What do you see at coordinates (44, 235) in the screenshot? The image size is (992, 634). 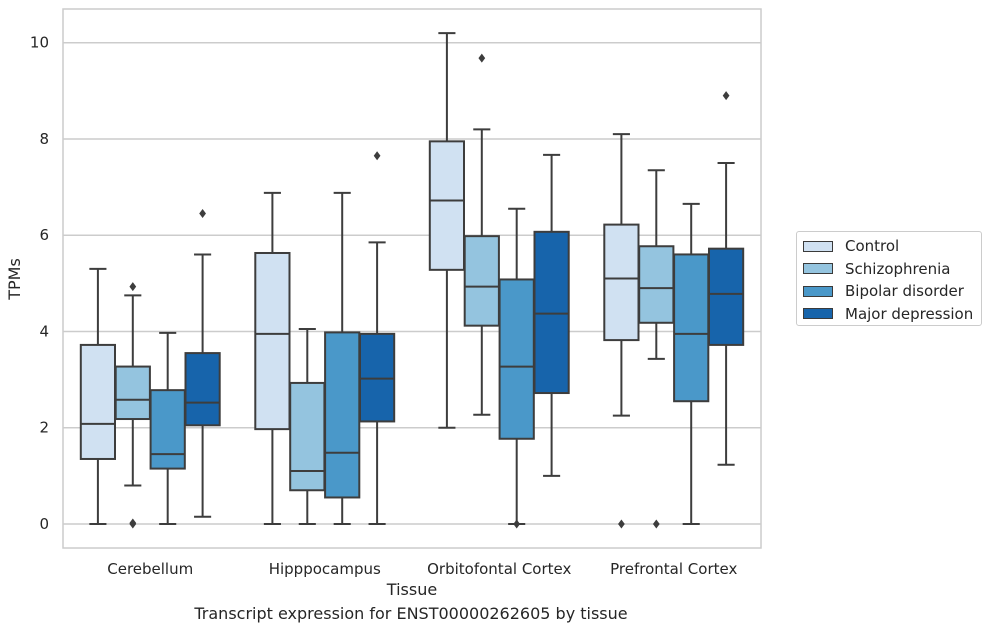 I see `y-tick-label: 6` at bounding box center [44, 235].